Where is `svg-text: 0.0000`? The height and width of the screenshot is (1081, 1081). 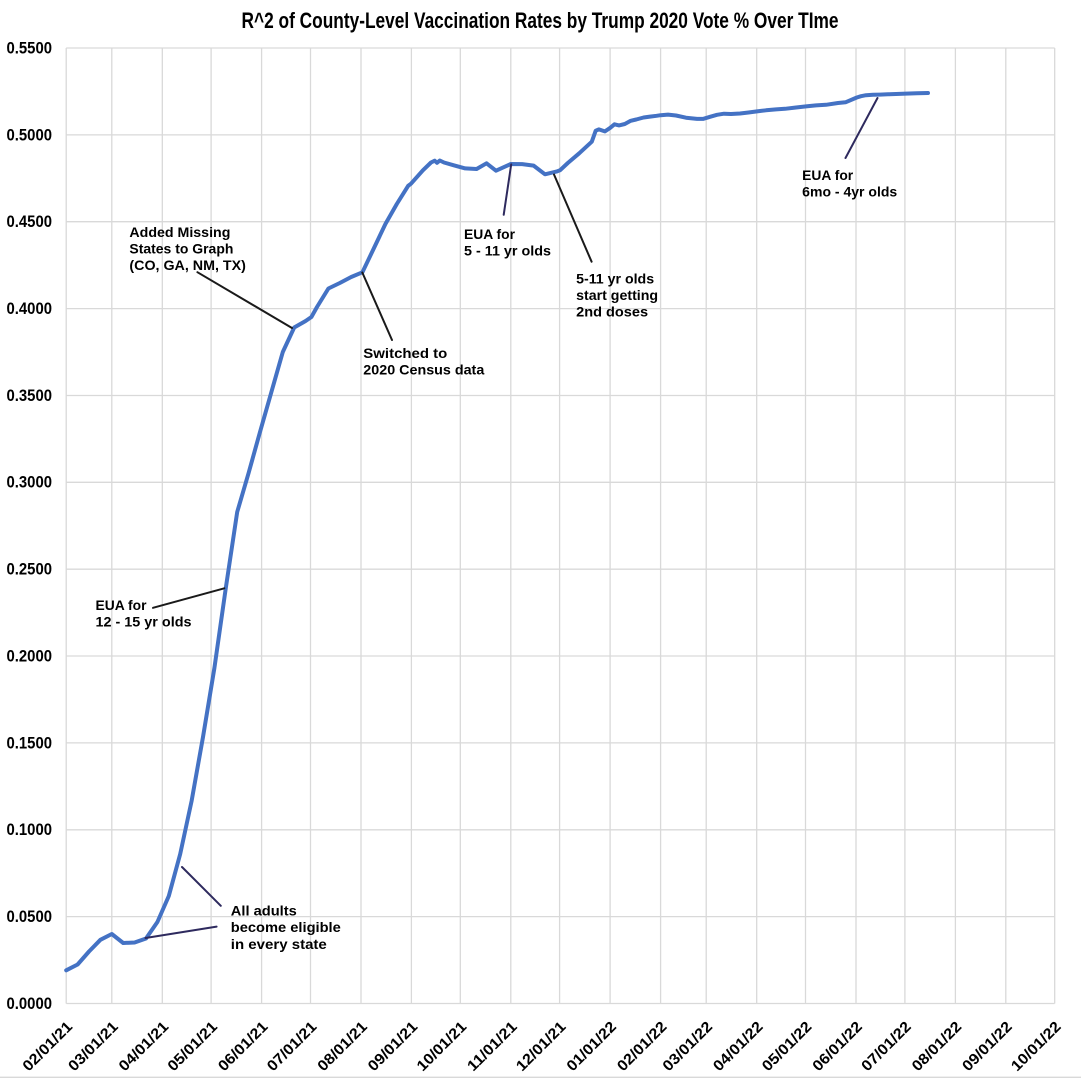 svg-text: 0.0000 is located at coordinates (30, 1003).